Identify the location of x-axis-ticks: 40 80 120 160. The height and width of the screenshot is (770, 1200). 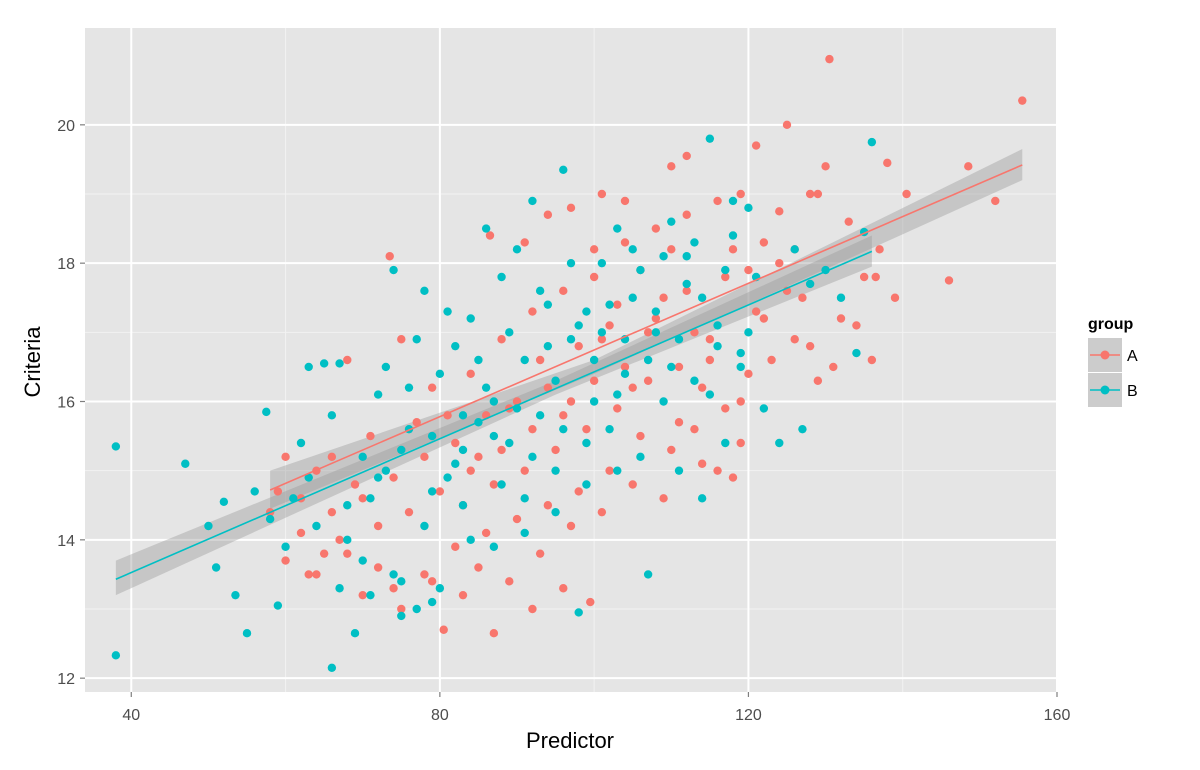
(596, 708).